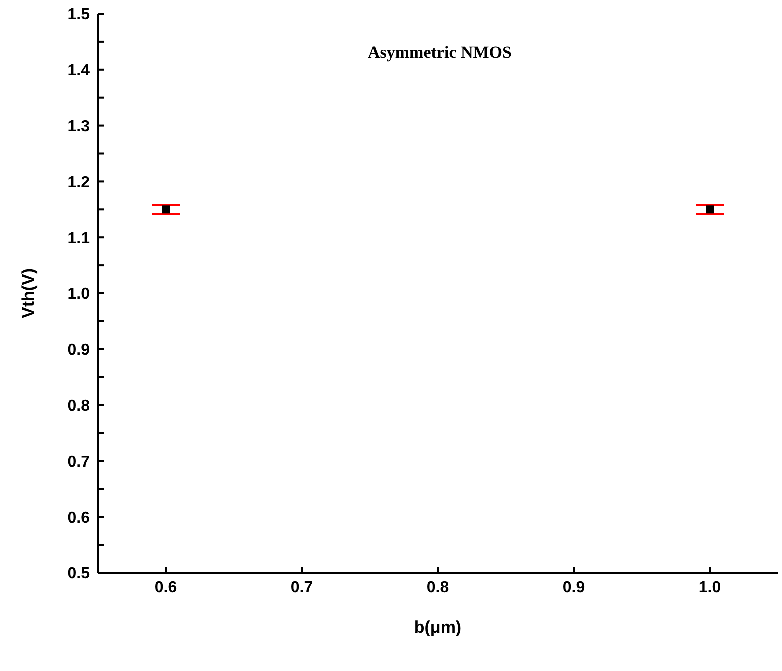 This screenshot has height=671, width=782. Describe the element at coordinates (79, 71) in the screenshot. I see `y-tick-label: 1.4` at that location.